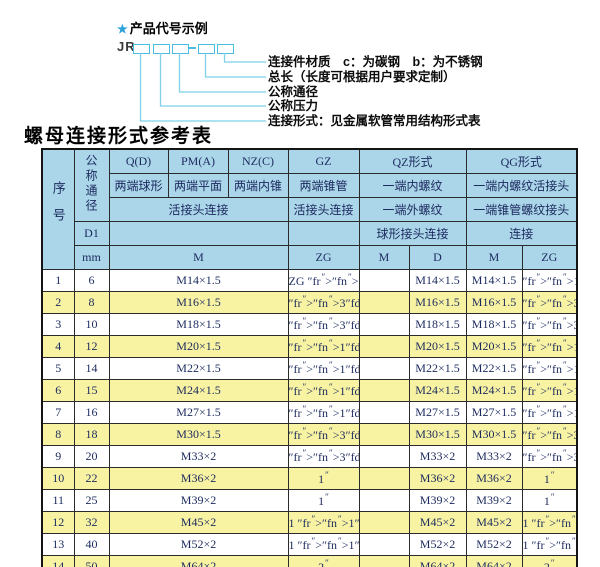  What do you see at coordinates (58, 478) in the screenshot?
I see `cell-seq: 10` at bounding box center [58, 478].